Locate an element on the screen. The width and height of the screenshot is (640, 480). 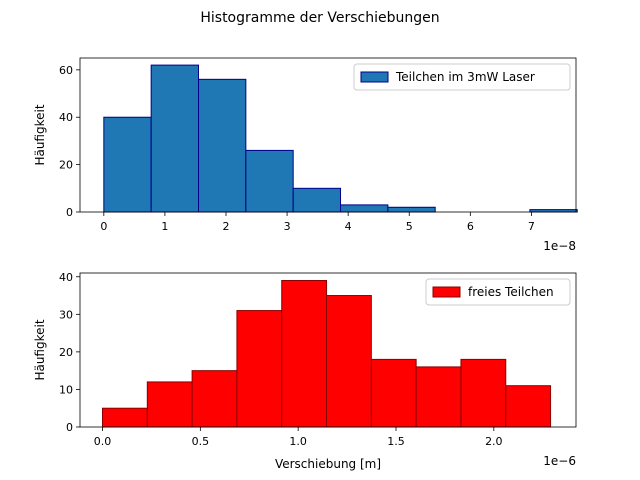
x-tick-label: 5 is located at coordinates (409, 226).